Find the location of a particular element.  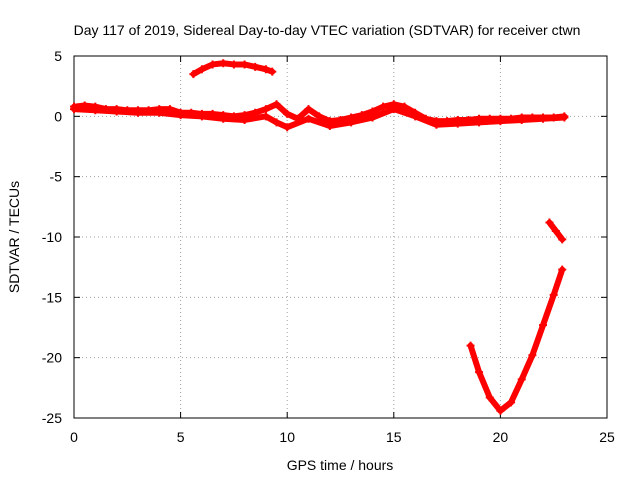

y-tick-label: -15 is located at coordinates (52, 297).